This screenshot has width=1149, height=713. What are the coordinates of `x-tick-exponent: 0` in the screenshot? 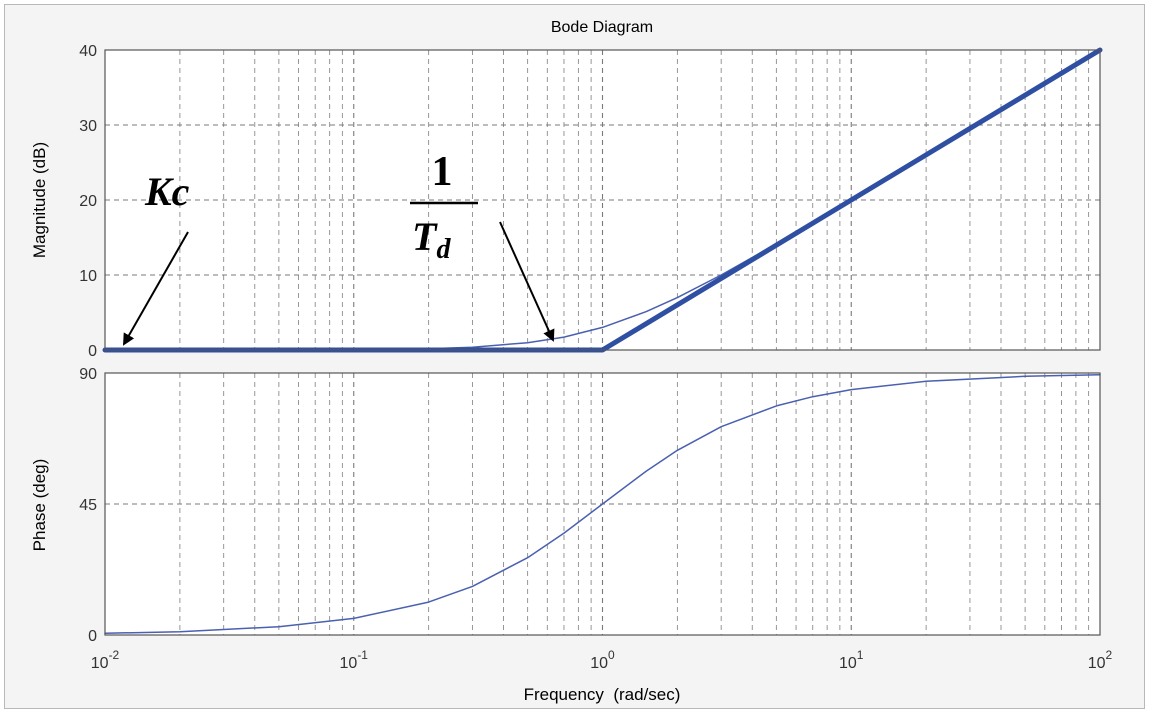 It's located at (611, 655).